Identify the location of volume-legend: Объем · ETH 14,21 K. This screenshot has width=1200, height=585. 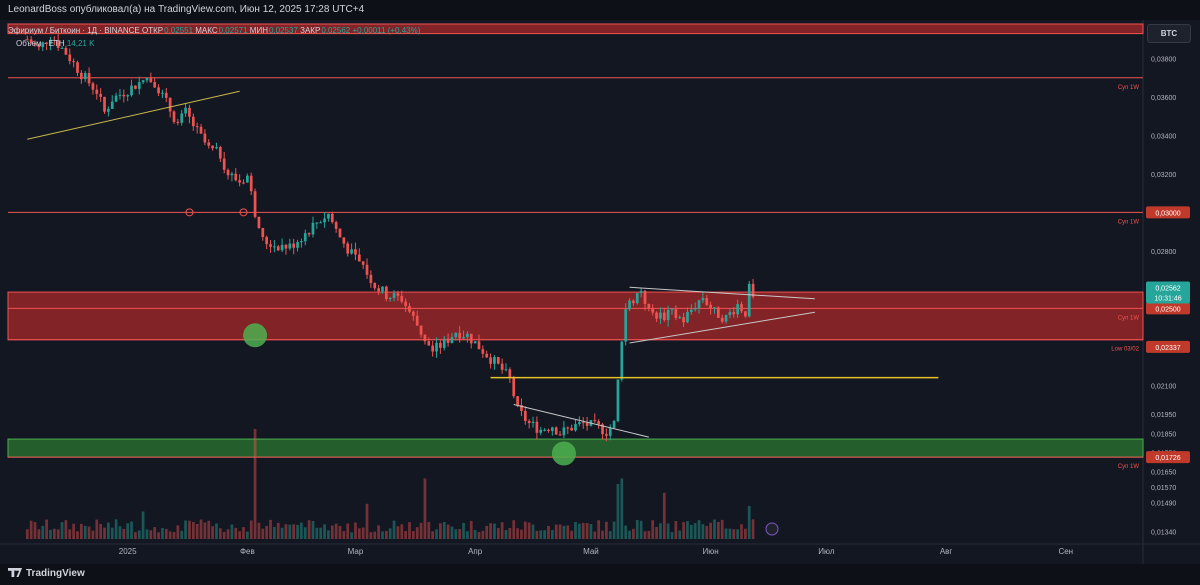
(55, 43).